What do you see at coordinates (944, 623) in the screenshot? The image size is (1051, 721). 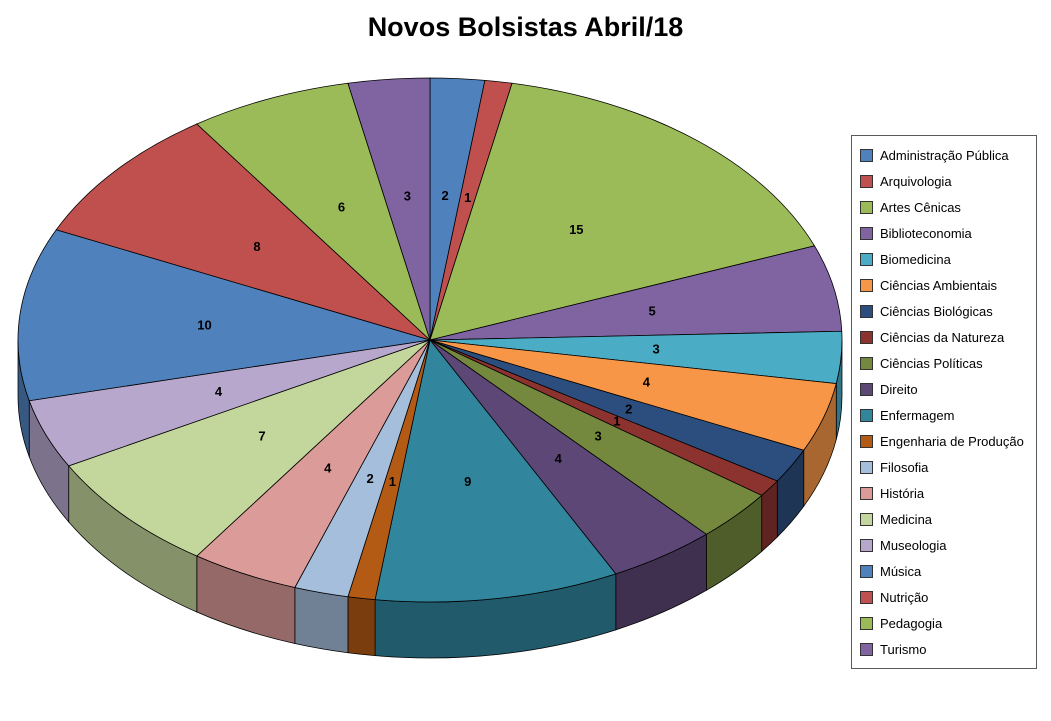 I see `legend-item-pedagogia: Pedagogia` at bounding box center [944, 623].